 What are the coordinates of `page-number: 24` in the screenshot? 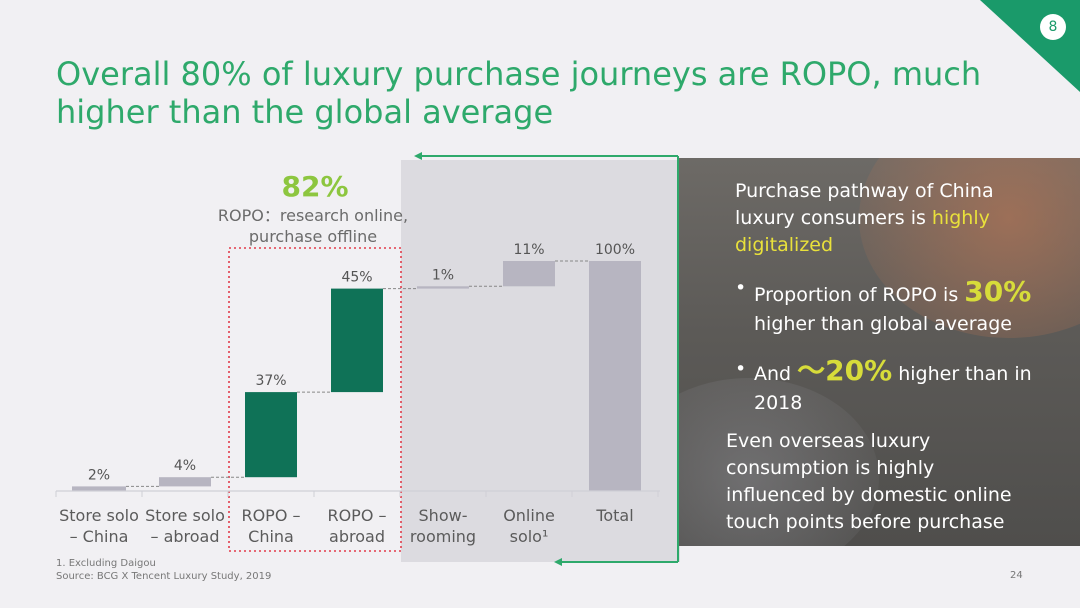 It's located at (1016, 575).